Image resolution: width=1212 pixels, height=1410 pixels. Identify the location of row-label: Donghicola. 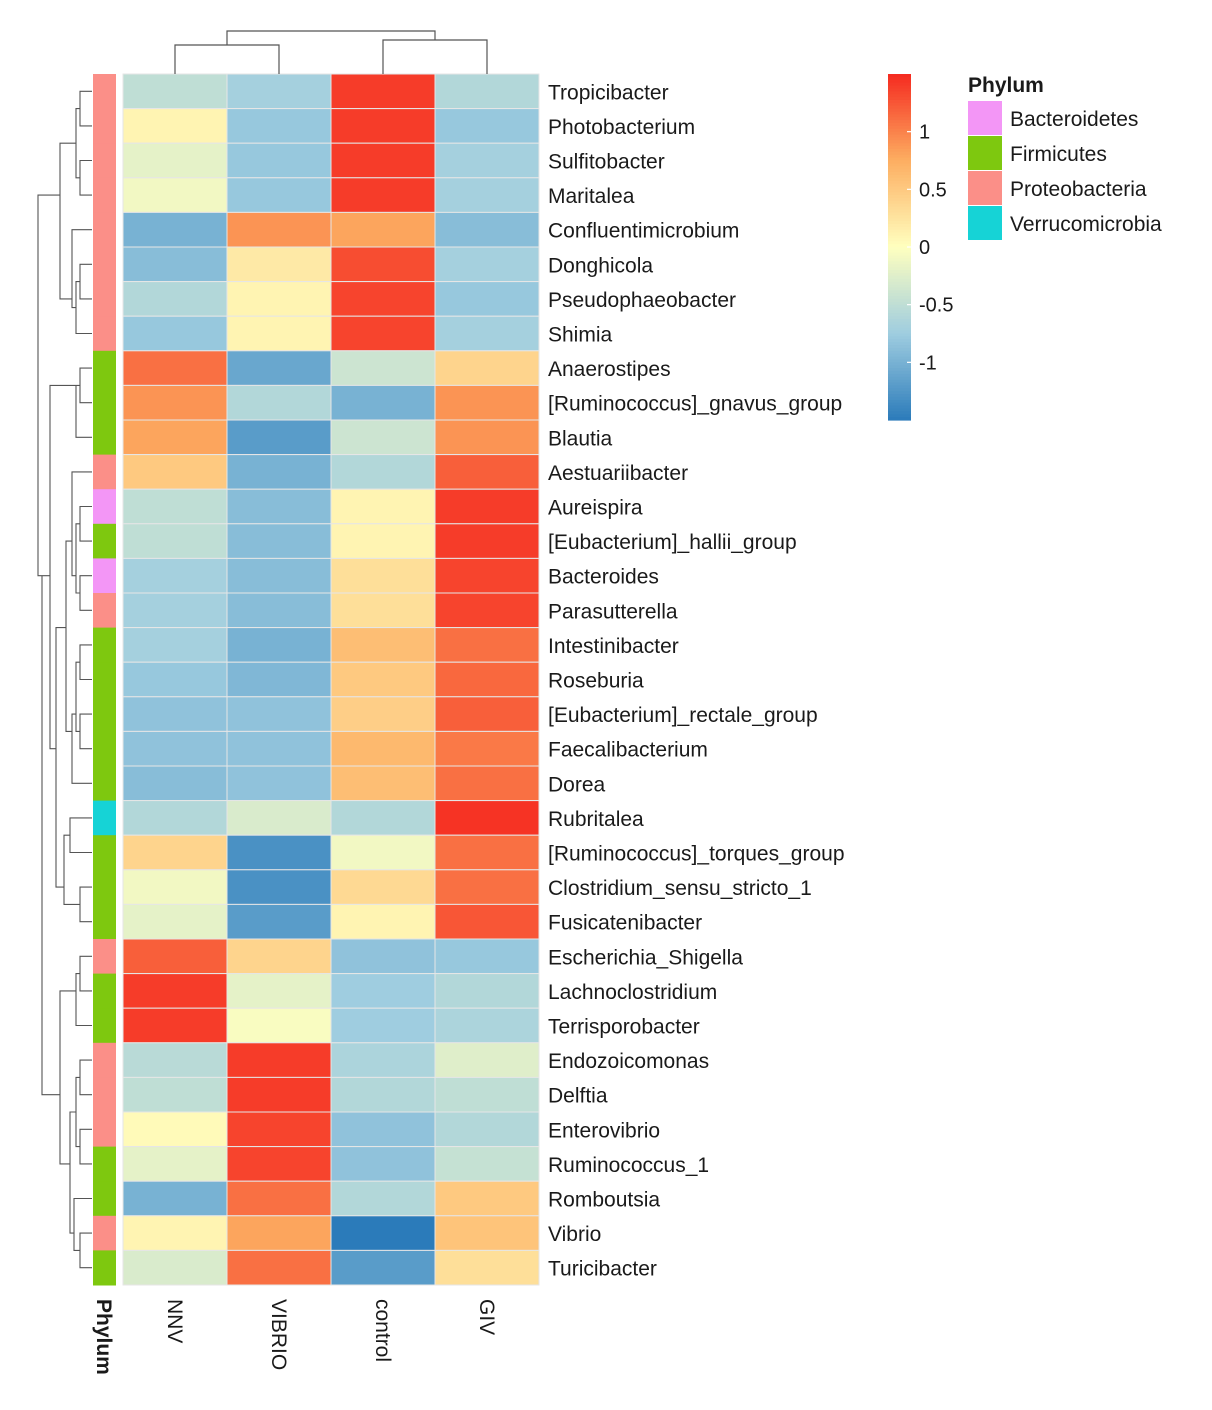
(600, 265).